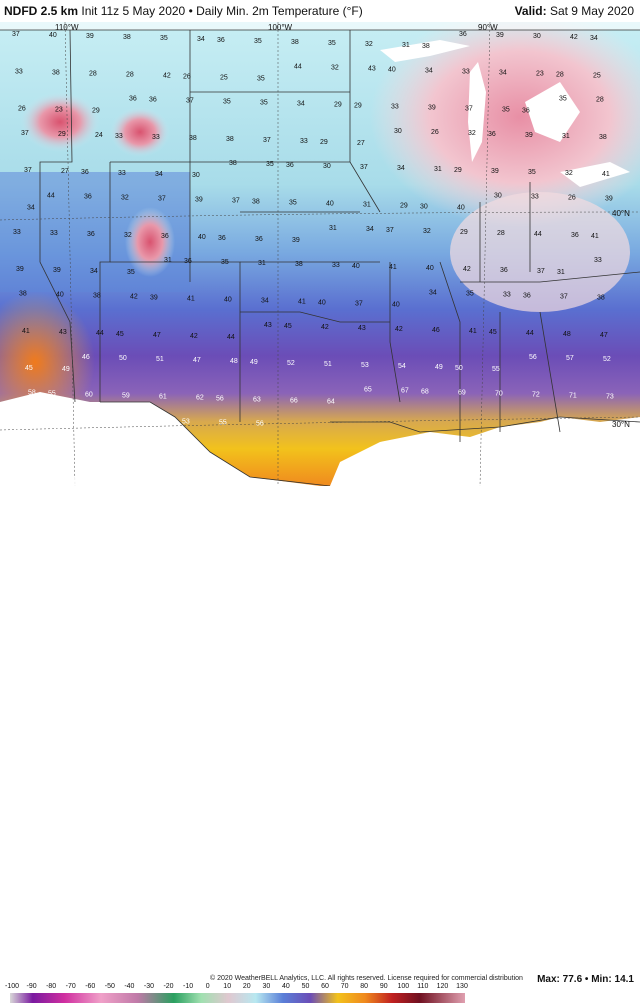 The height and width of the screenshot is (1003, 640). What do you see at coordinates (604, 335) in the screenshot?
I see `temperature-value: 47` at bounding box center [604, 335].